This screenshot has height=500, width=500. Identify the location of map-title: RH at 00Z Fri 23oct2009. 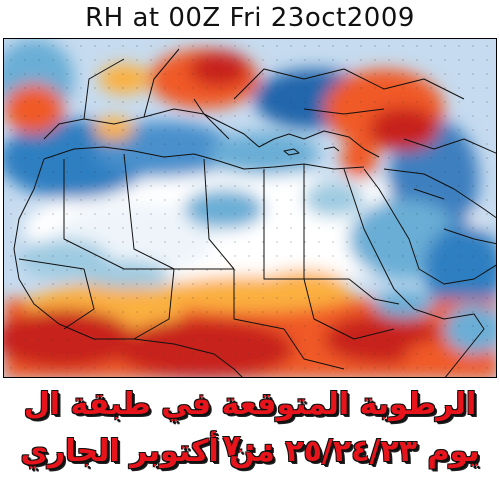
(250, 18).